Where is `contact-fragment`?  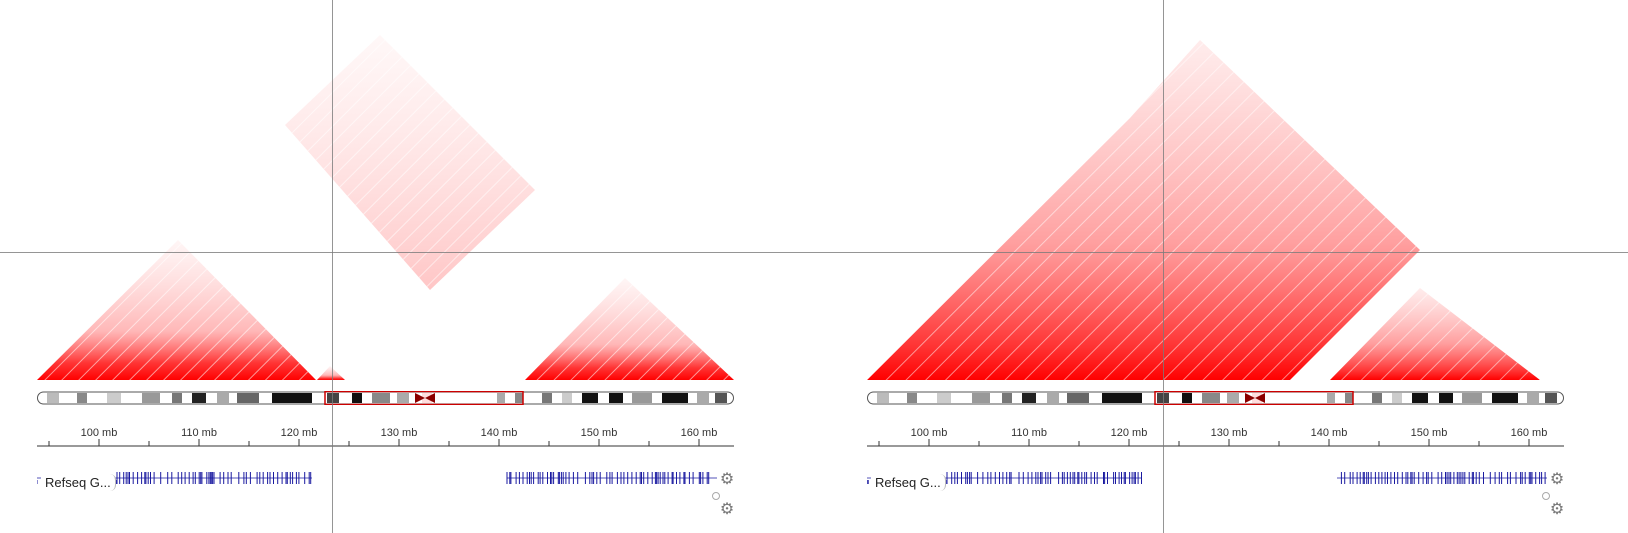
contact-fragment is located at coordinates (331, 373).